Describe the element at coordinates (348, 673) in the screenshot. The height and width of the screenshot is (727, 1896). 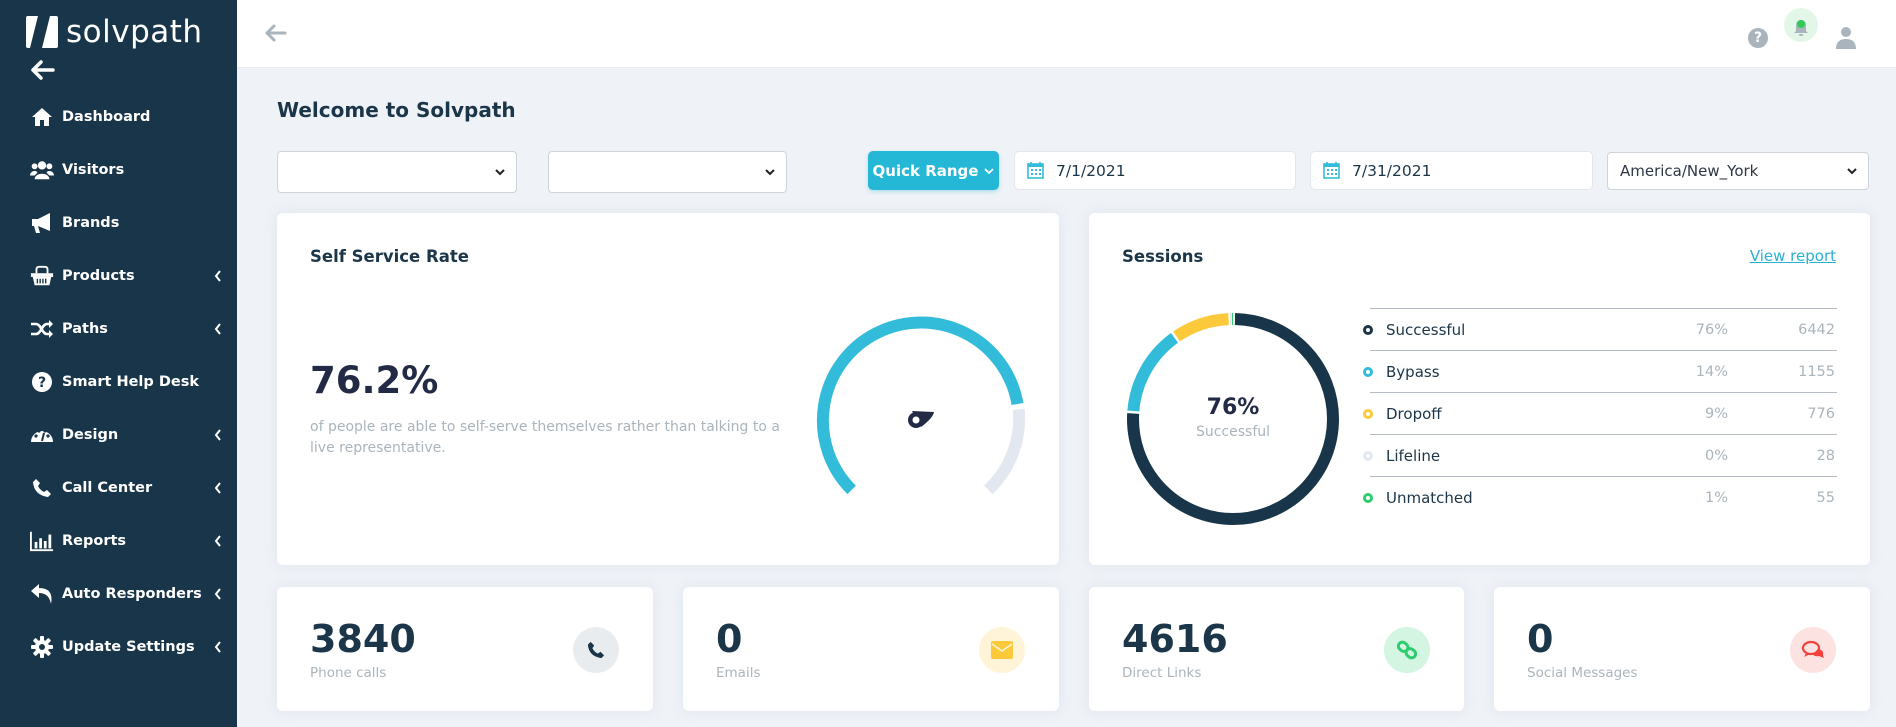
I see `stat-label: Phone calls` at that location.